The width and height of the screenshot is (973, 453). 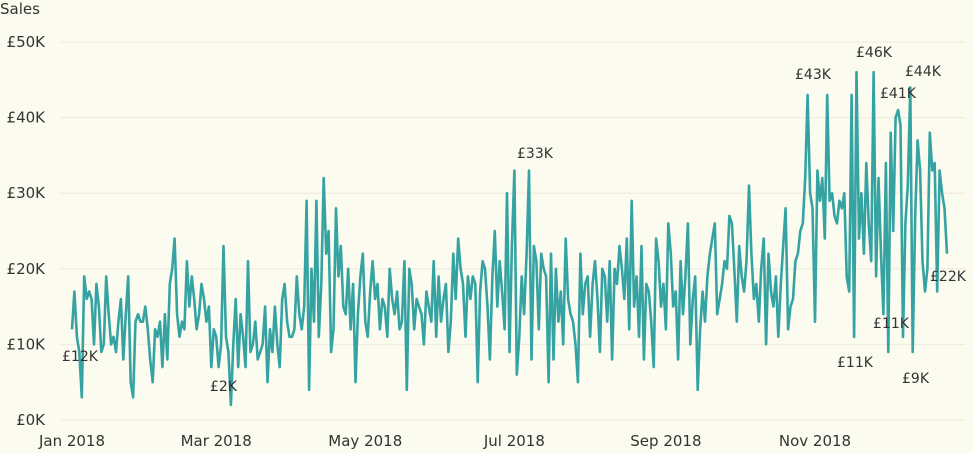 I want to click on data-label: £22K, so click(x=948, y=277).